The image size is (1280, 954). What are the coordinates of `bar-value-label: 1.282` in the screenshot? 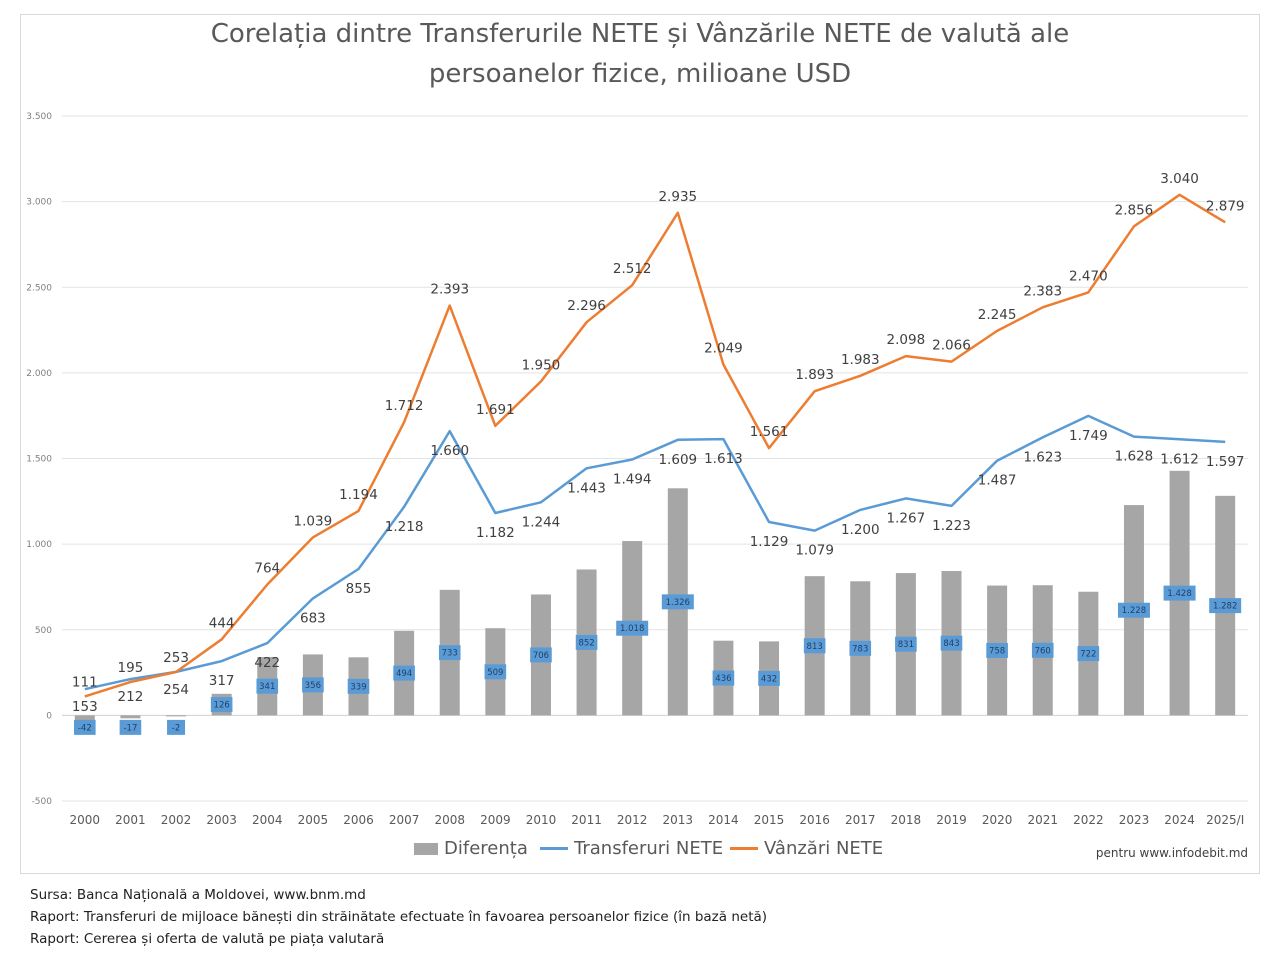 It's located at (1225, 607).